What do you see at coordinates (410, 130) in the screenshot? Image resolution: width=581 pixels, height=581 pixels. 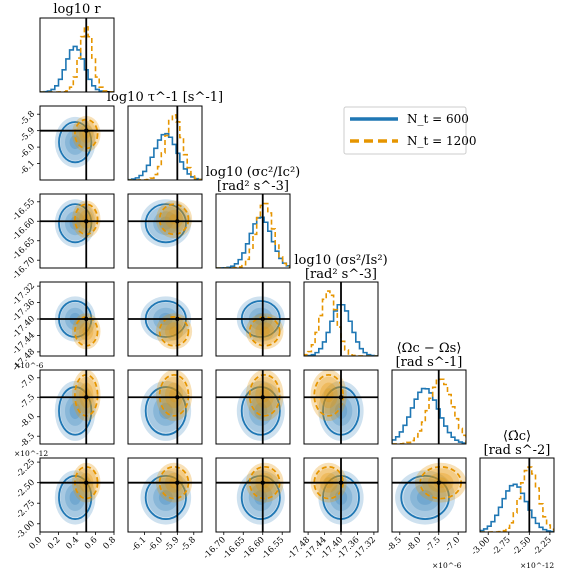 I see `legend: N_t = 600 N_t = 1200` at bounding box center [410, 130].